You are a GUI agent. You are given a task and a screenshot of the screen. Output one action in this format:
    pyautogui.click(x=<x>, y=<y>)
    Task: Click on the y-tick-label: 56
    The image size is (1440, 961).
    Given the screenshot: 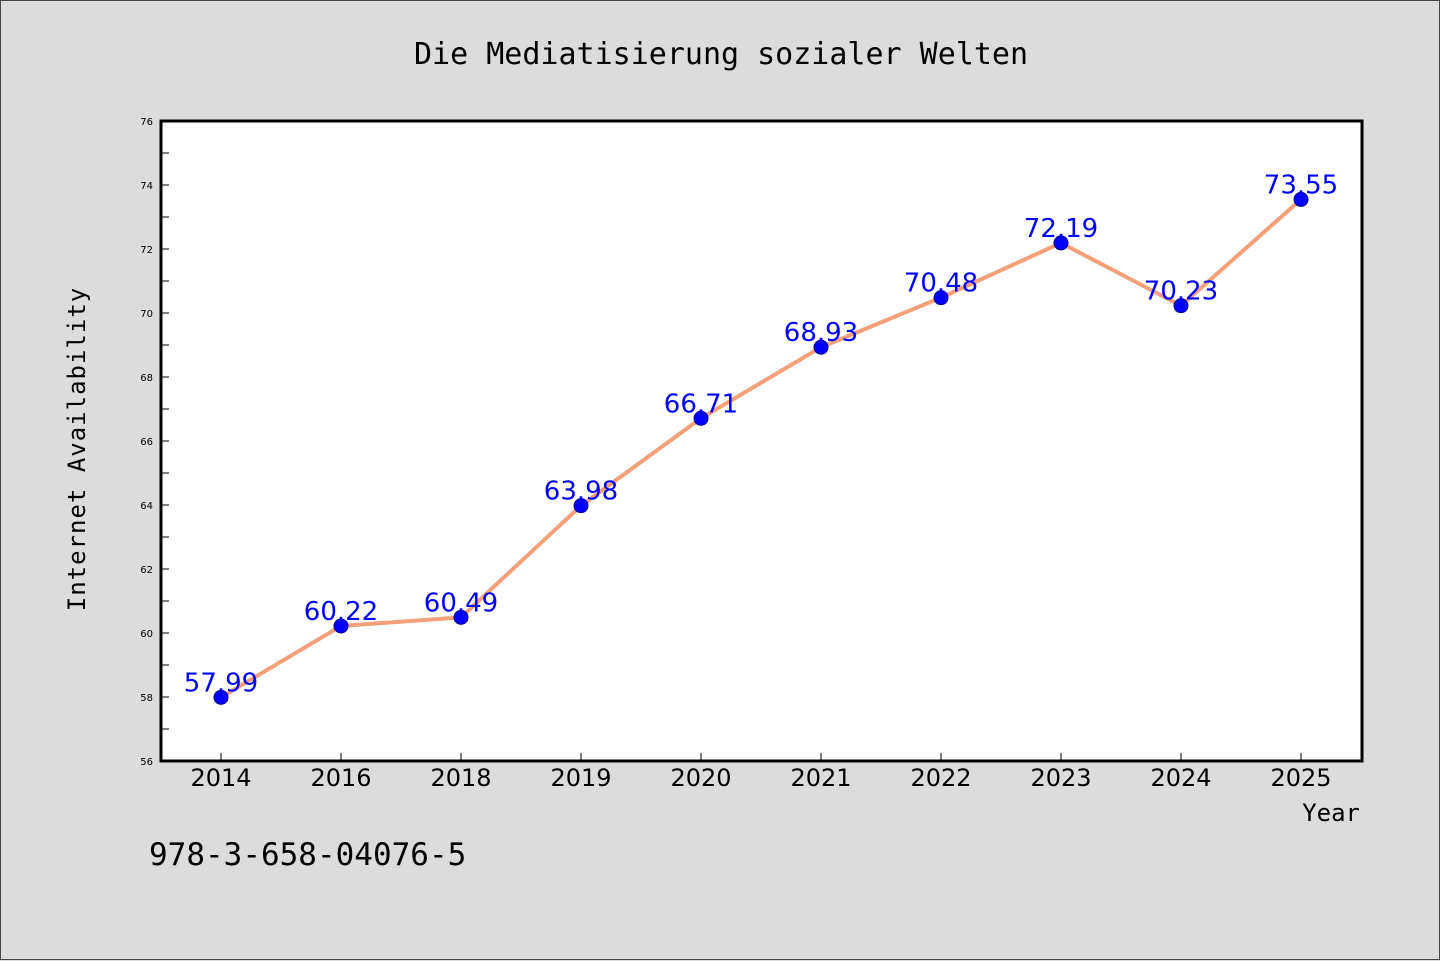 What is the action you would take?
    pyautogui.click(x=146, y=762)
    